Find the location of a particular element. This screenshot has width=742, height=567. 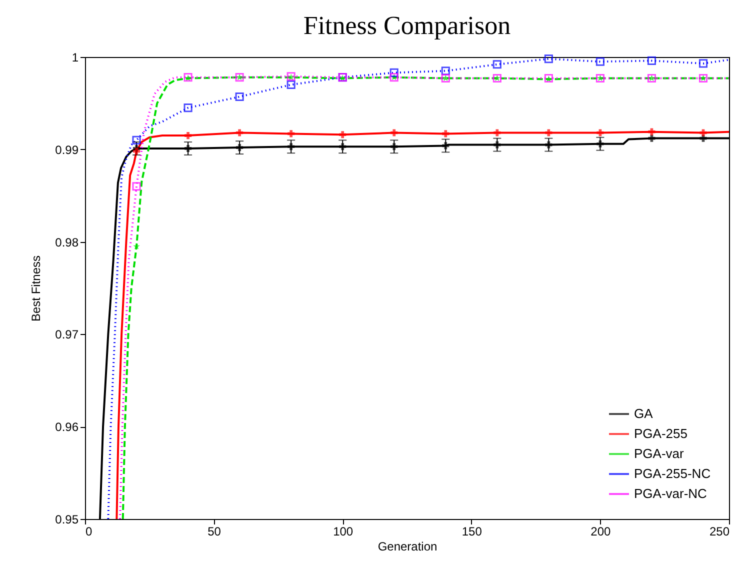

legend-label: GA is located at coordinates (644, 413).